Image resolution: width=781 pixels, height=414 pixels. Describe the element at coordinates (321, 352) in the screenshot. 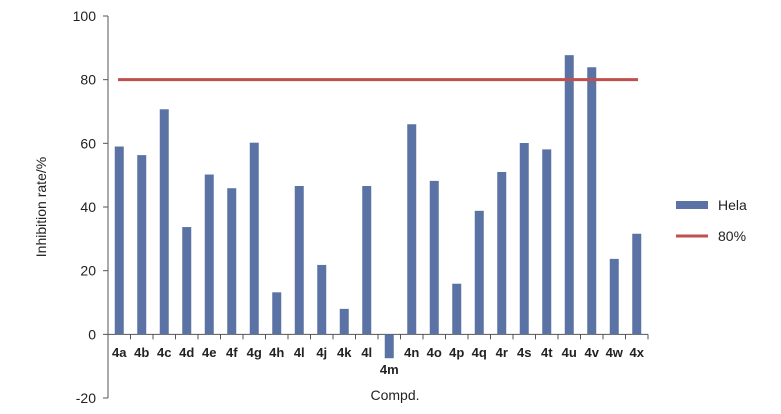

I see `category-label: 4j` at that location.